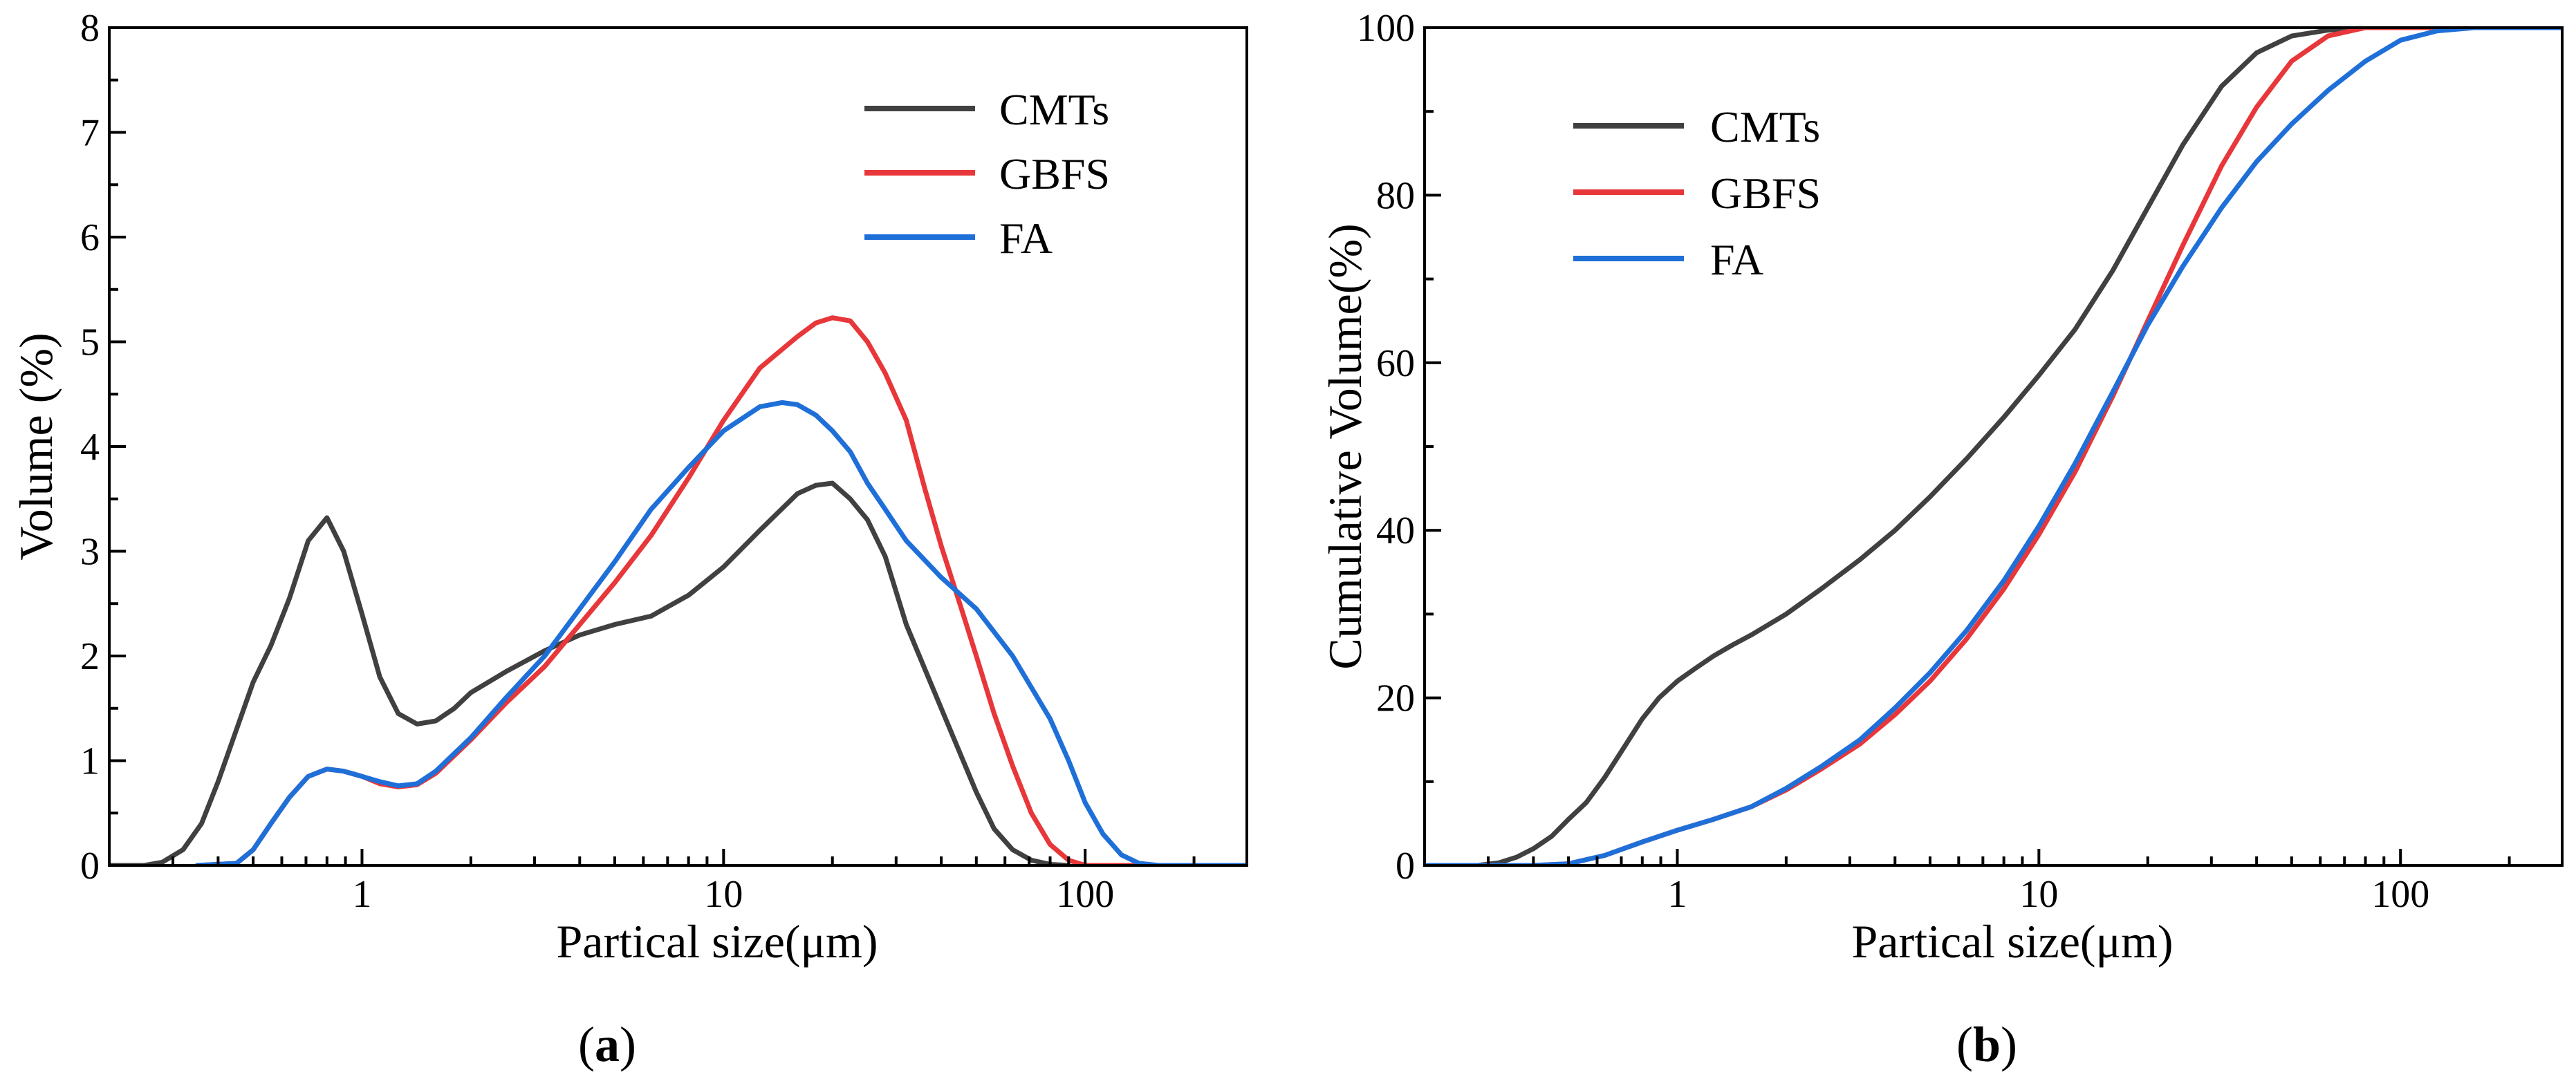  I want to click on panel-a-label: (a), so click(607, 1044).